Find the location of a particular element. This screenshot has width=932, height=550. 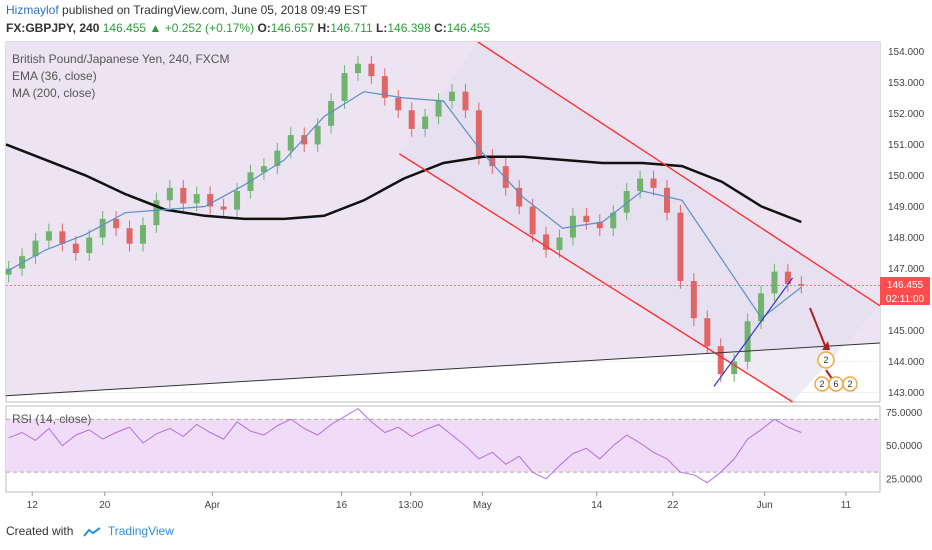

time-tick-label: Apr is located at coordinates (212, 505).